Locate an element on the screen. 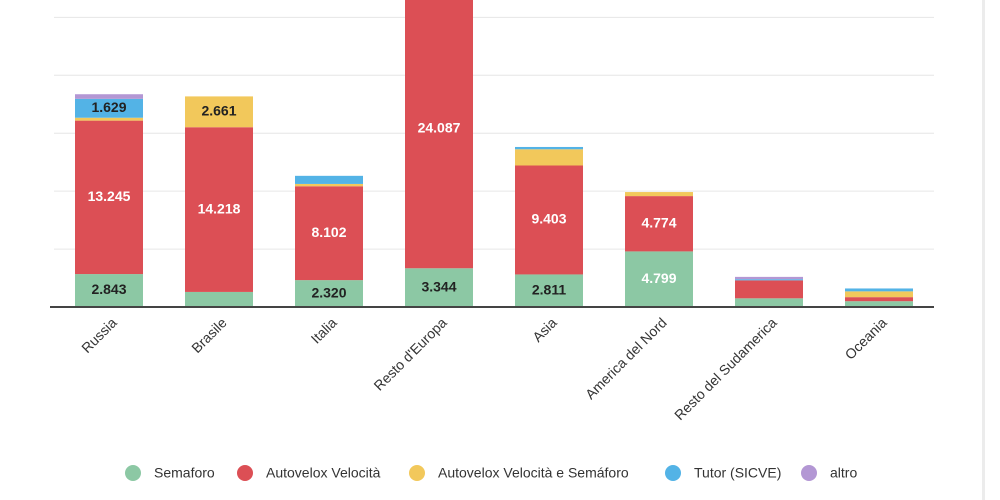 This screenshot has width=1000, height=500. value-label: 14.218 is located at coordinates (219, 208).